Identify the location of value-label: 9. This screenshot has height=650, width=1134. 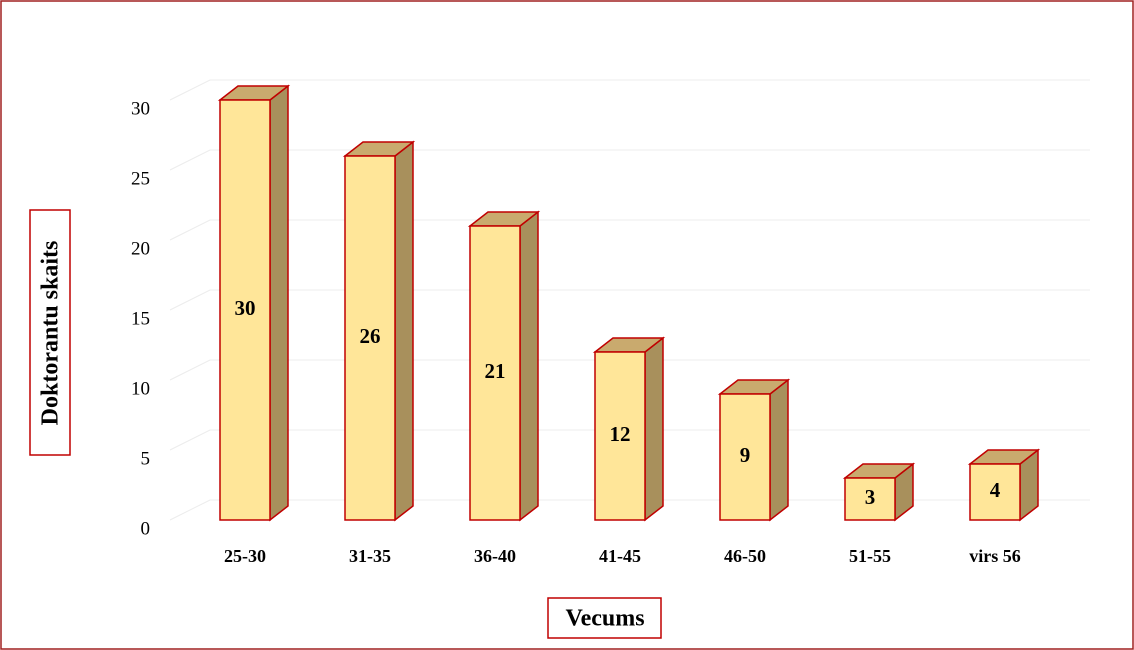
(745, 455).